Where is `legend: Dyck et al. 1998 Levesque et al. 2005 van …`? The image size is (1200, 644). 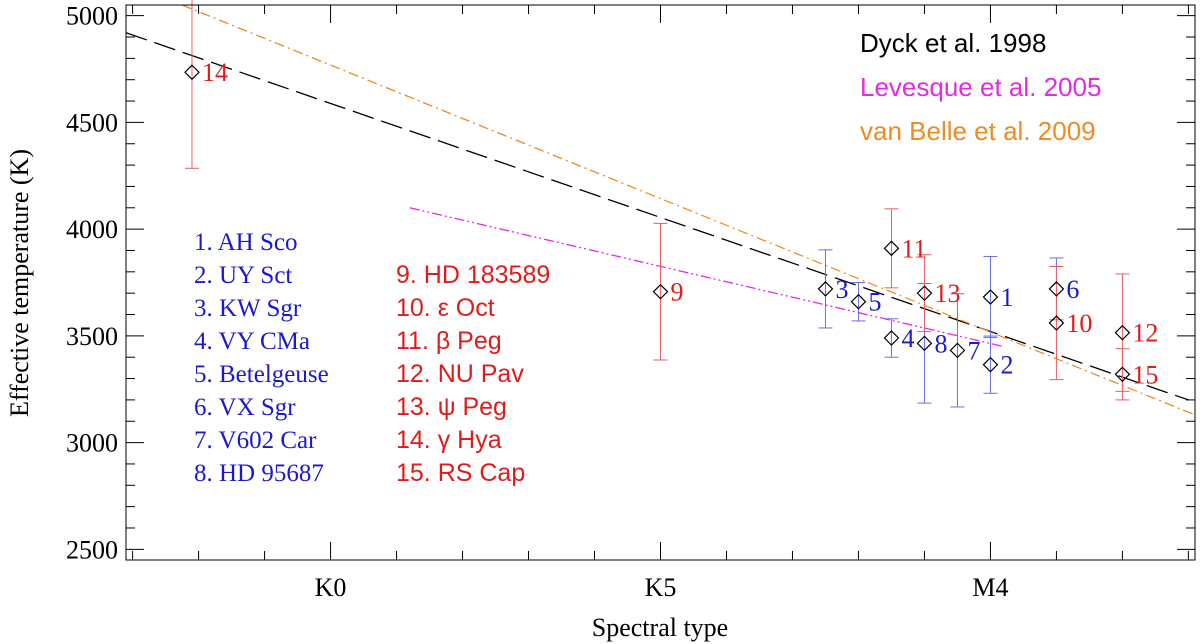
legend: Dyck et al. 1998 Levesque et al. 2005 van … is located at coordinates (980, 87).